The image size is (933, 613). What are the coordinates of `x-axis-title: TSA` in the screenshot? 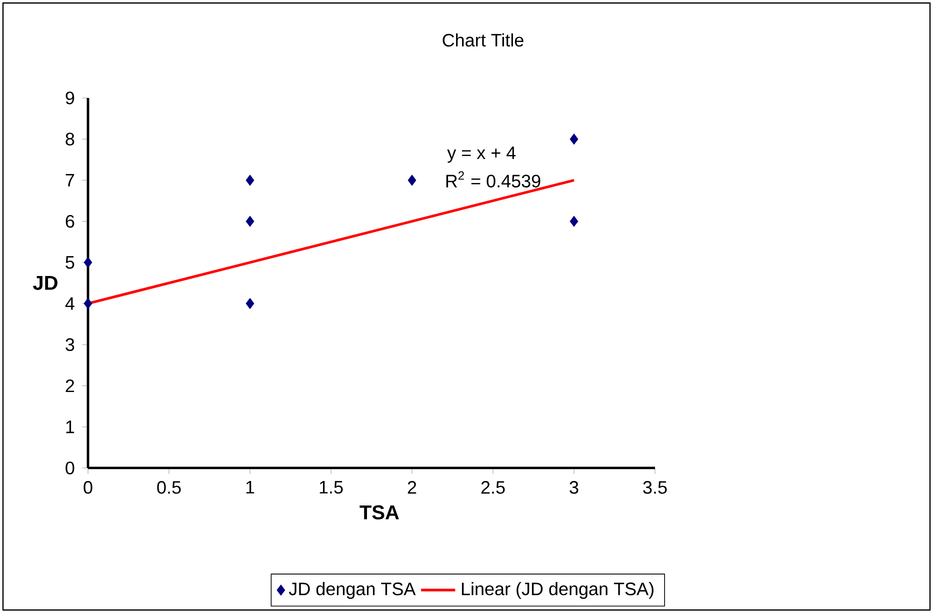 It's located at (379, 512).